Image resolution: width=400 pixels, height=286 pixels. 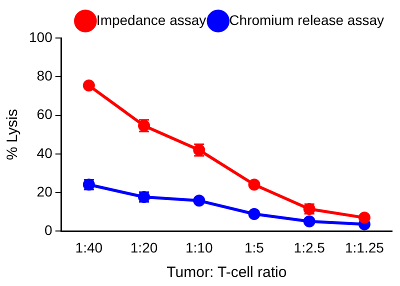 What do you see at coordinates (310, 247) in the screenshot?
I see `x-tick-label: 1:2.5` at bounding box center [310, 247].